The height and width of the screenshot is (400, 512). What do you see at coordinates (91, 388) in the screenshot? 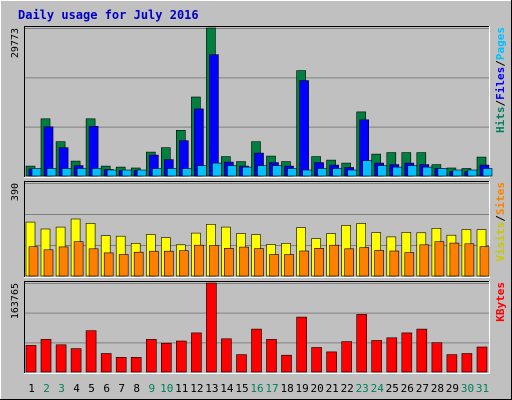
I see `day-label-5: 5` at bounding box center [91, 388].